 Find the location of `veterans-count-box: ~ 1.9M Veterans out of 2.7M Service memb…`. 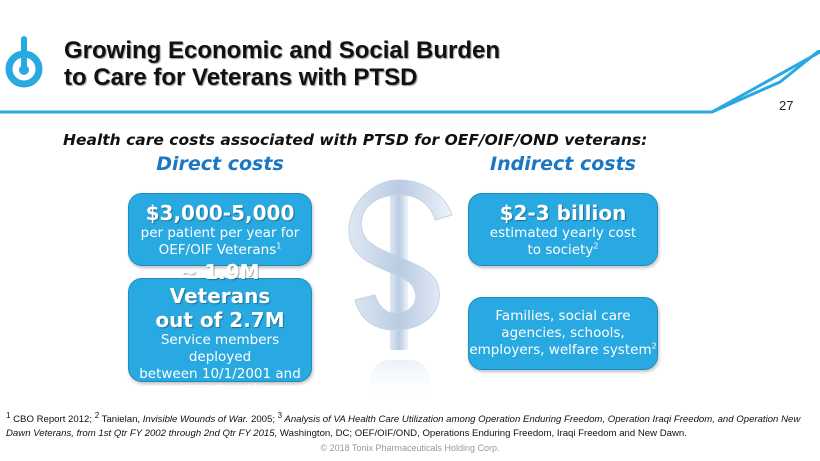

veterans-count-box: ~ 1.9M Veterans out of 2.7M Service memb… is located at coordinates (220, 329).